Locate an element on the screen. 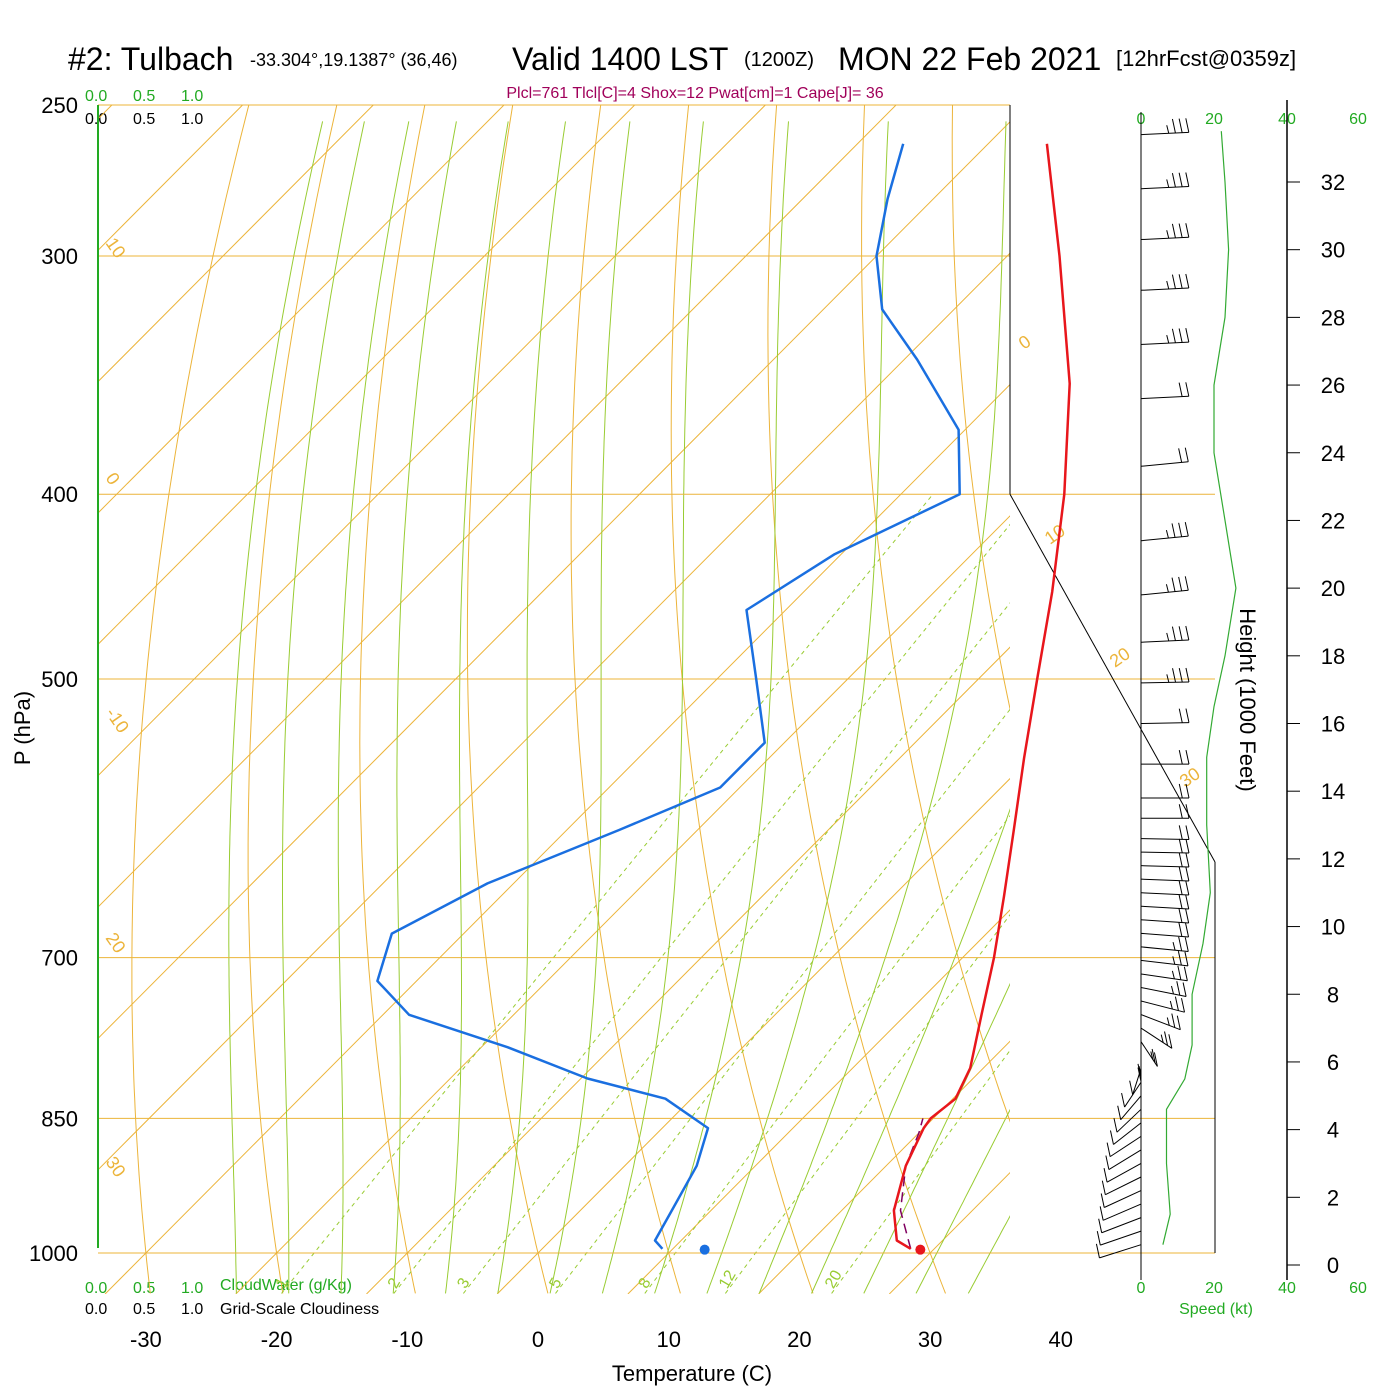 Image resolution: width=1400 pixels, height=1400 pixels. y-axis-label: P (hPa) is located at coordinates (22, 728).